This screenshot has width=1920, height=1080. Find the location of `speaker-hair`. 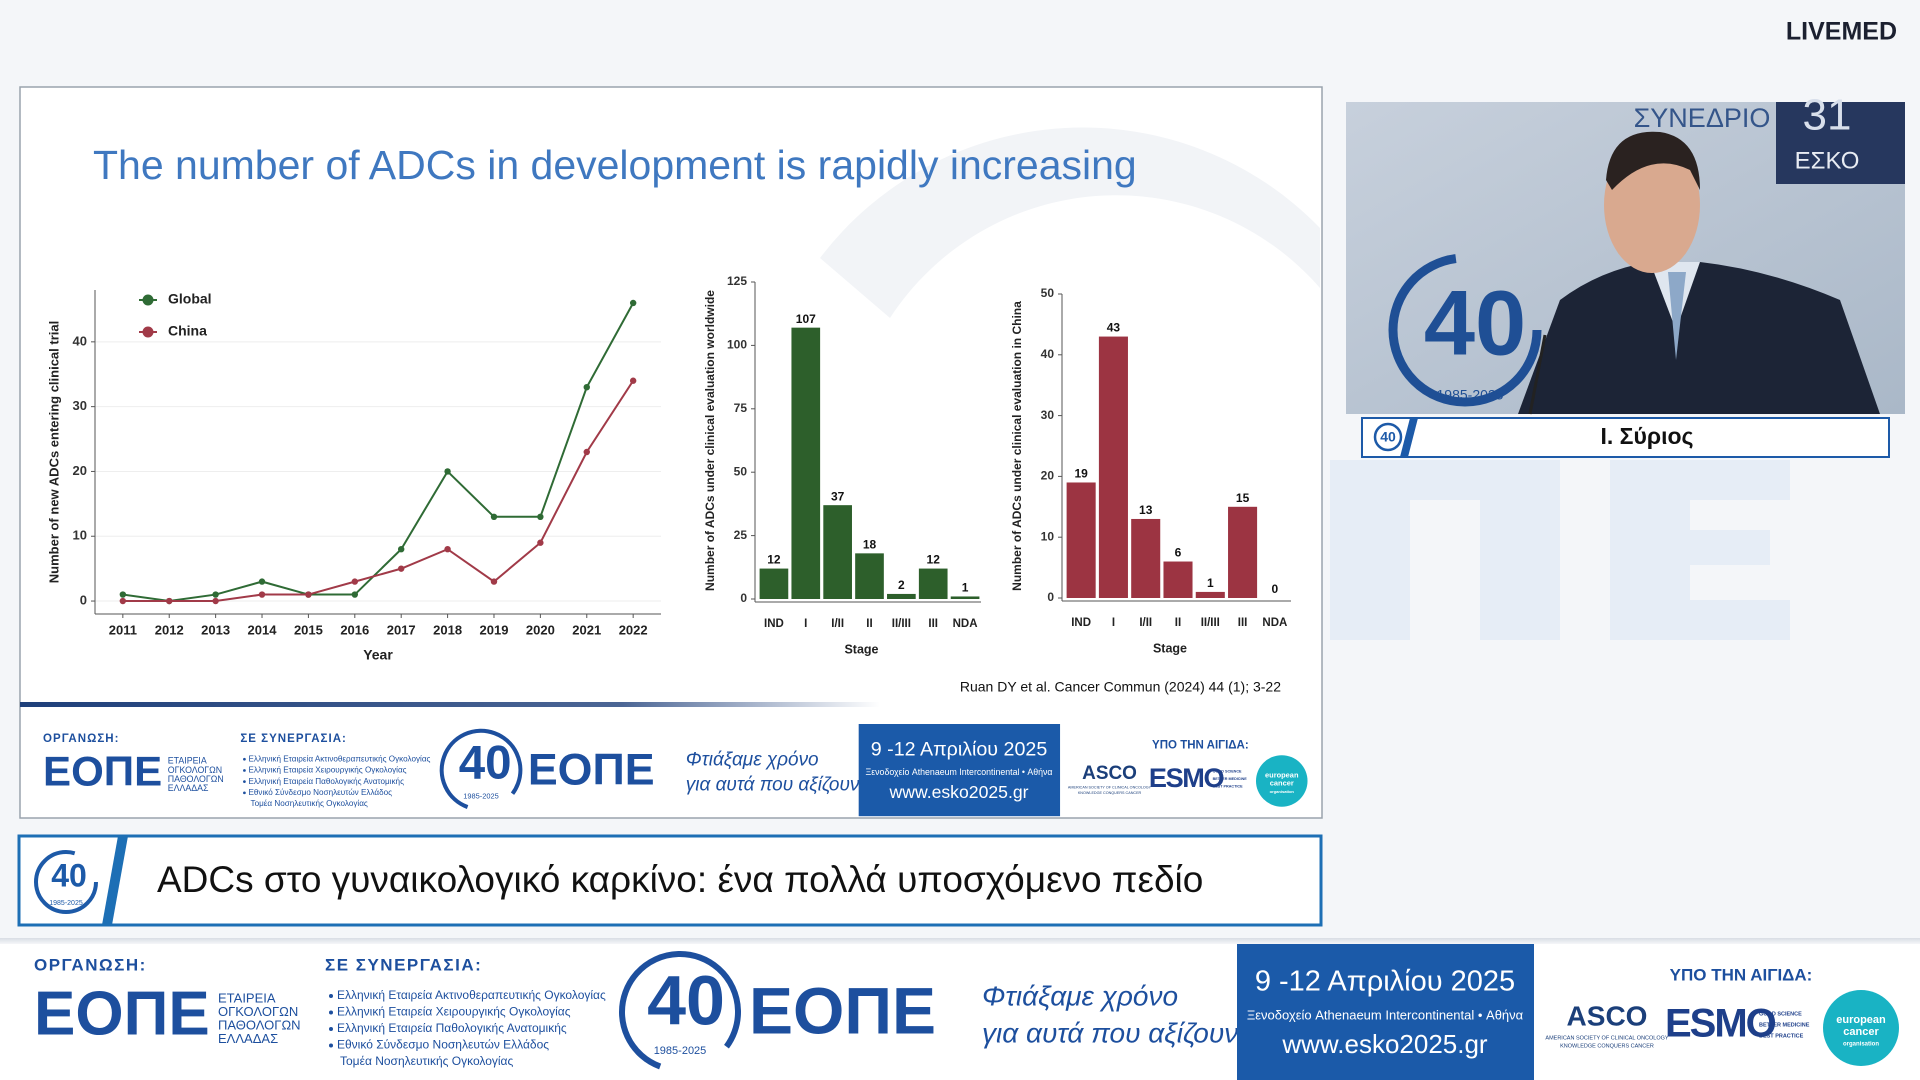

speaker-hair is located at coordinates (1653, 160).